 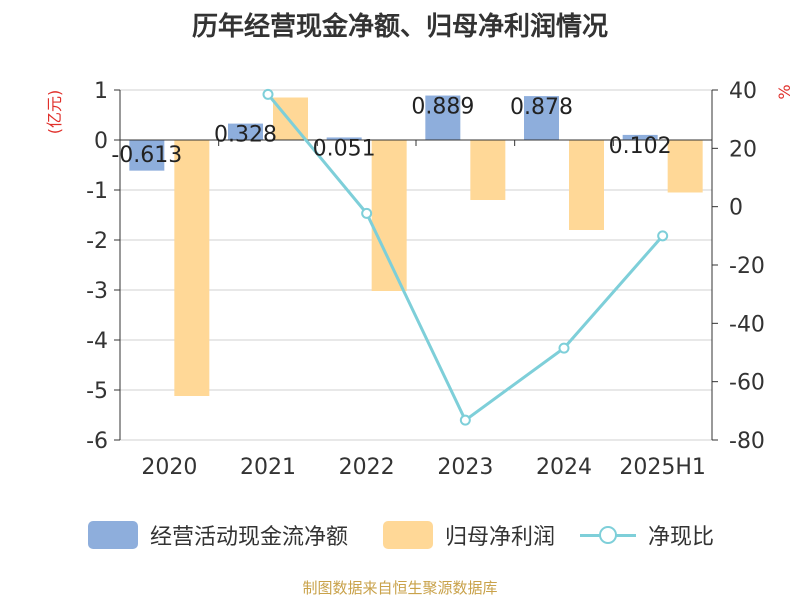 What do you see at coordinates (747, 266) in the screenshot?
I see `right-tick-label: -20` at bounding box center [747, 266].